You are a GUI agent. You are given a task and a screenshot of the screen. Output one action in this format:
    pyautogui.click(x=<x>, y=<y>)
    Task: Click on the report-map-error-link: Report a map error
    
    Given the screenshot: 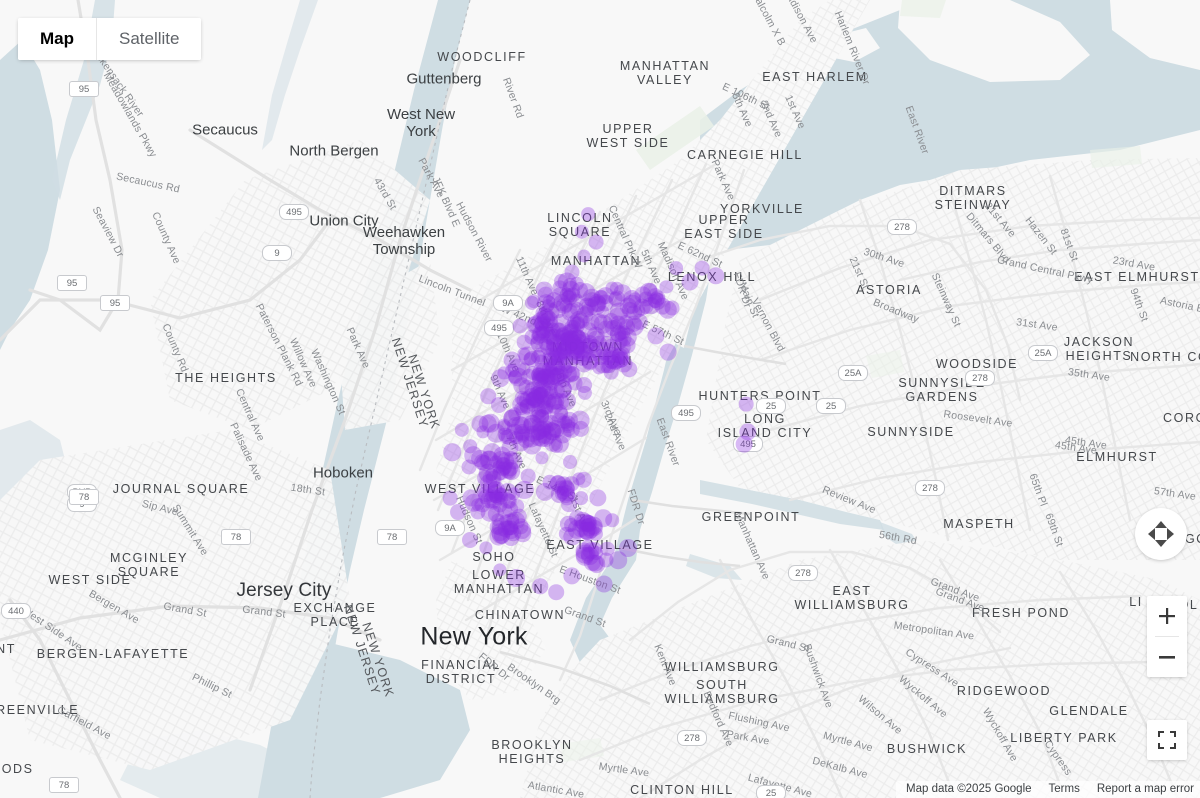 What is the action you would take?
    pyautogui.click(x=1145, y=789)
    